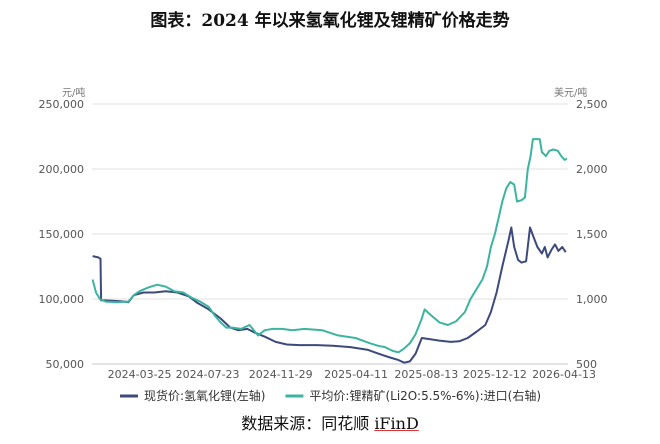 The image size is (660, 444). What do you see at coordinates (426, 374) in the screenshot?
I see `x-tick-label: 2025-08-13` at bounding box center [426, 374].